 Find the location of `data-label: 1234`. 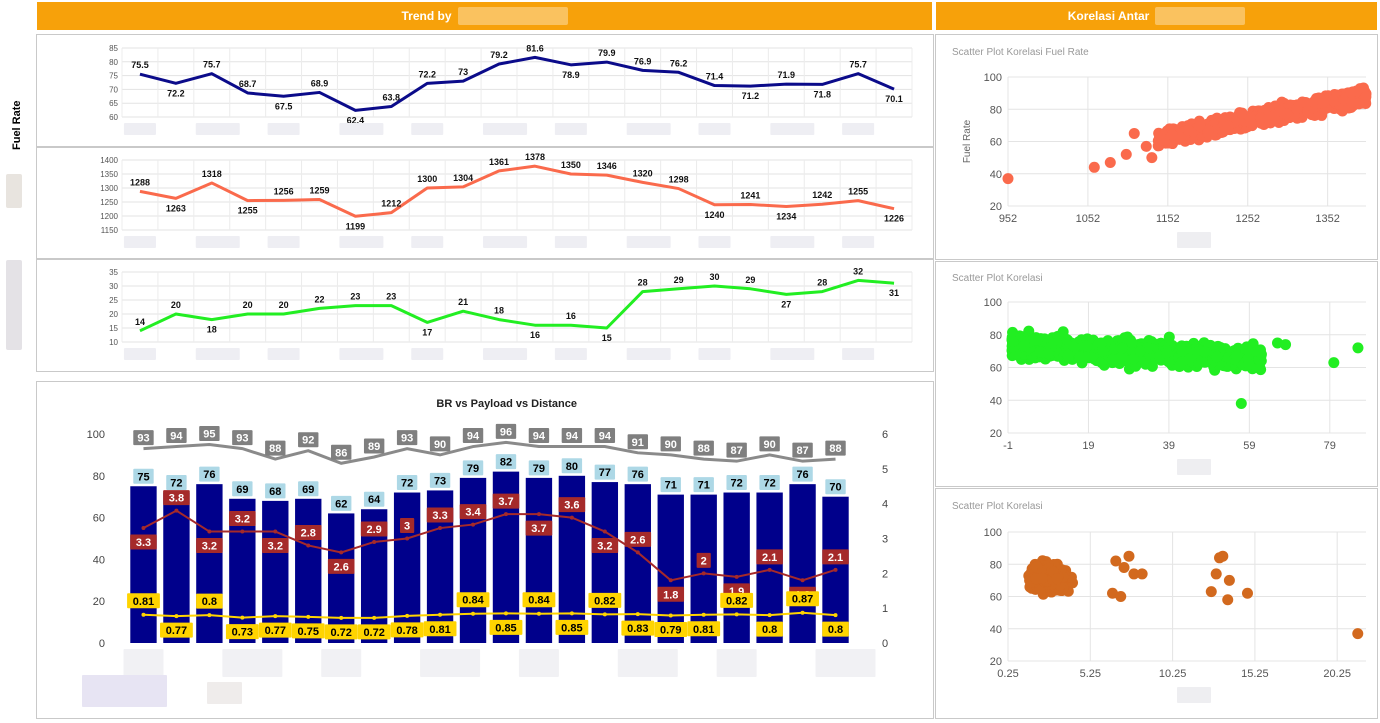

data-label: 1234 is located at coordinates (786, 216).